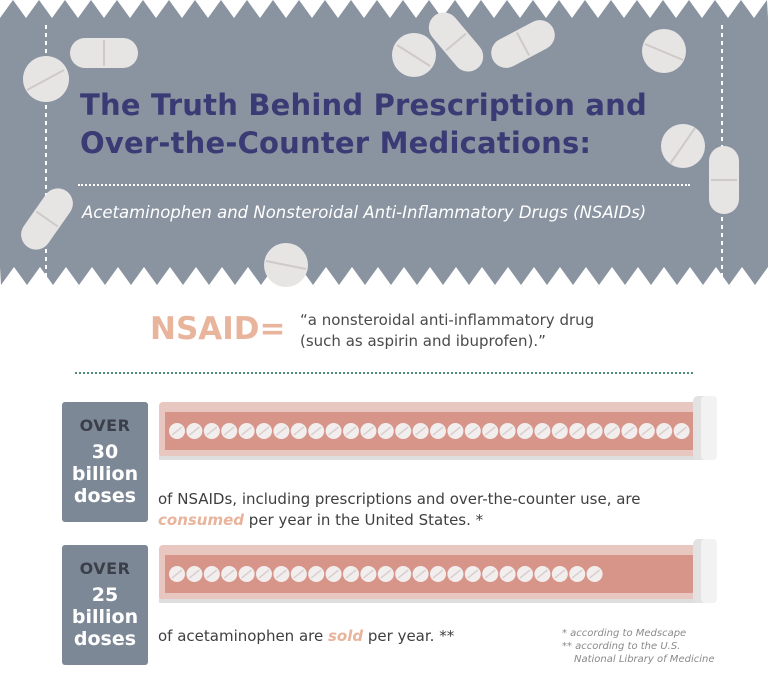 Image resolution: width=768 pixels, height=689 pixels. I want to click on footnote: ** according to the U.S., so click(621, 646).